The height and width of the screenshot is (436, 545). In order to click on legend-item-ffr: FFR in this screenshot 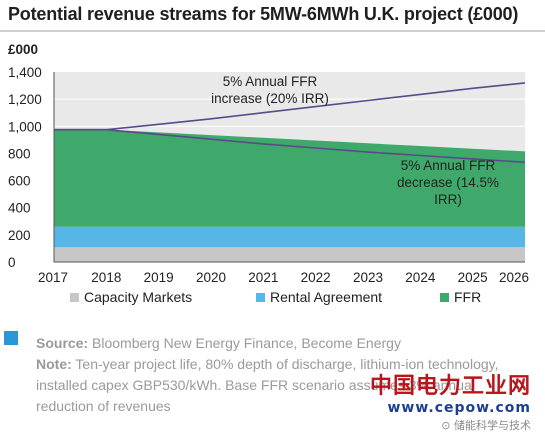, I will do `click(460, 297)`.